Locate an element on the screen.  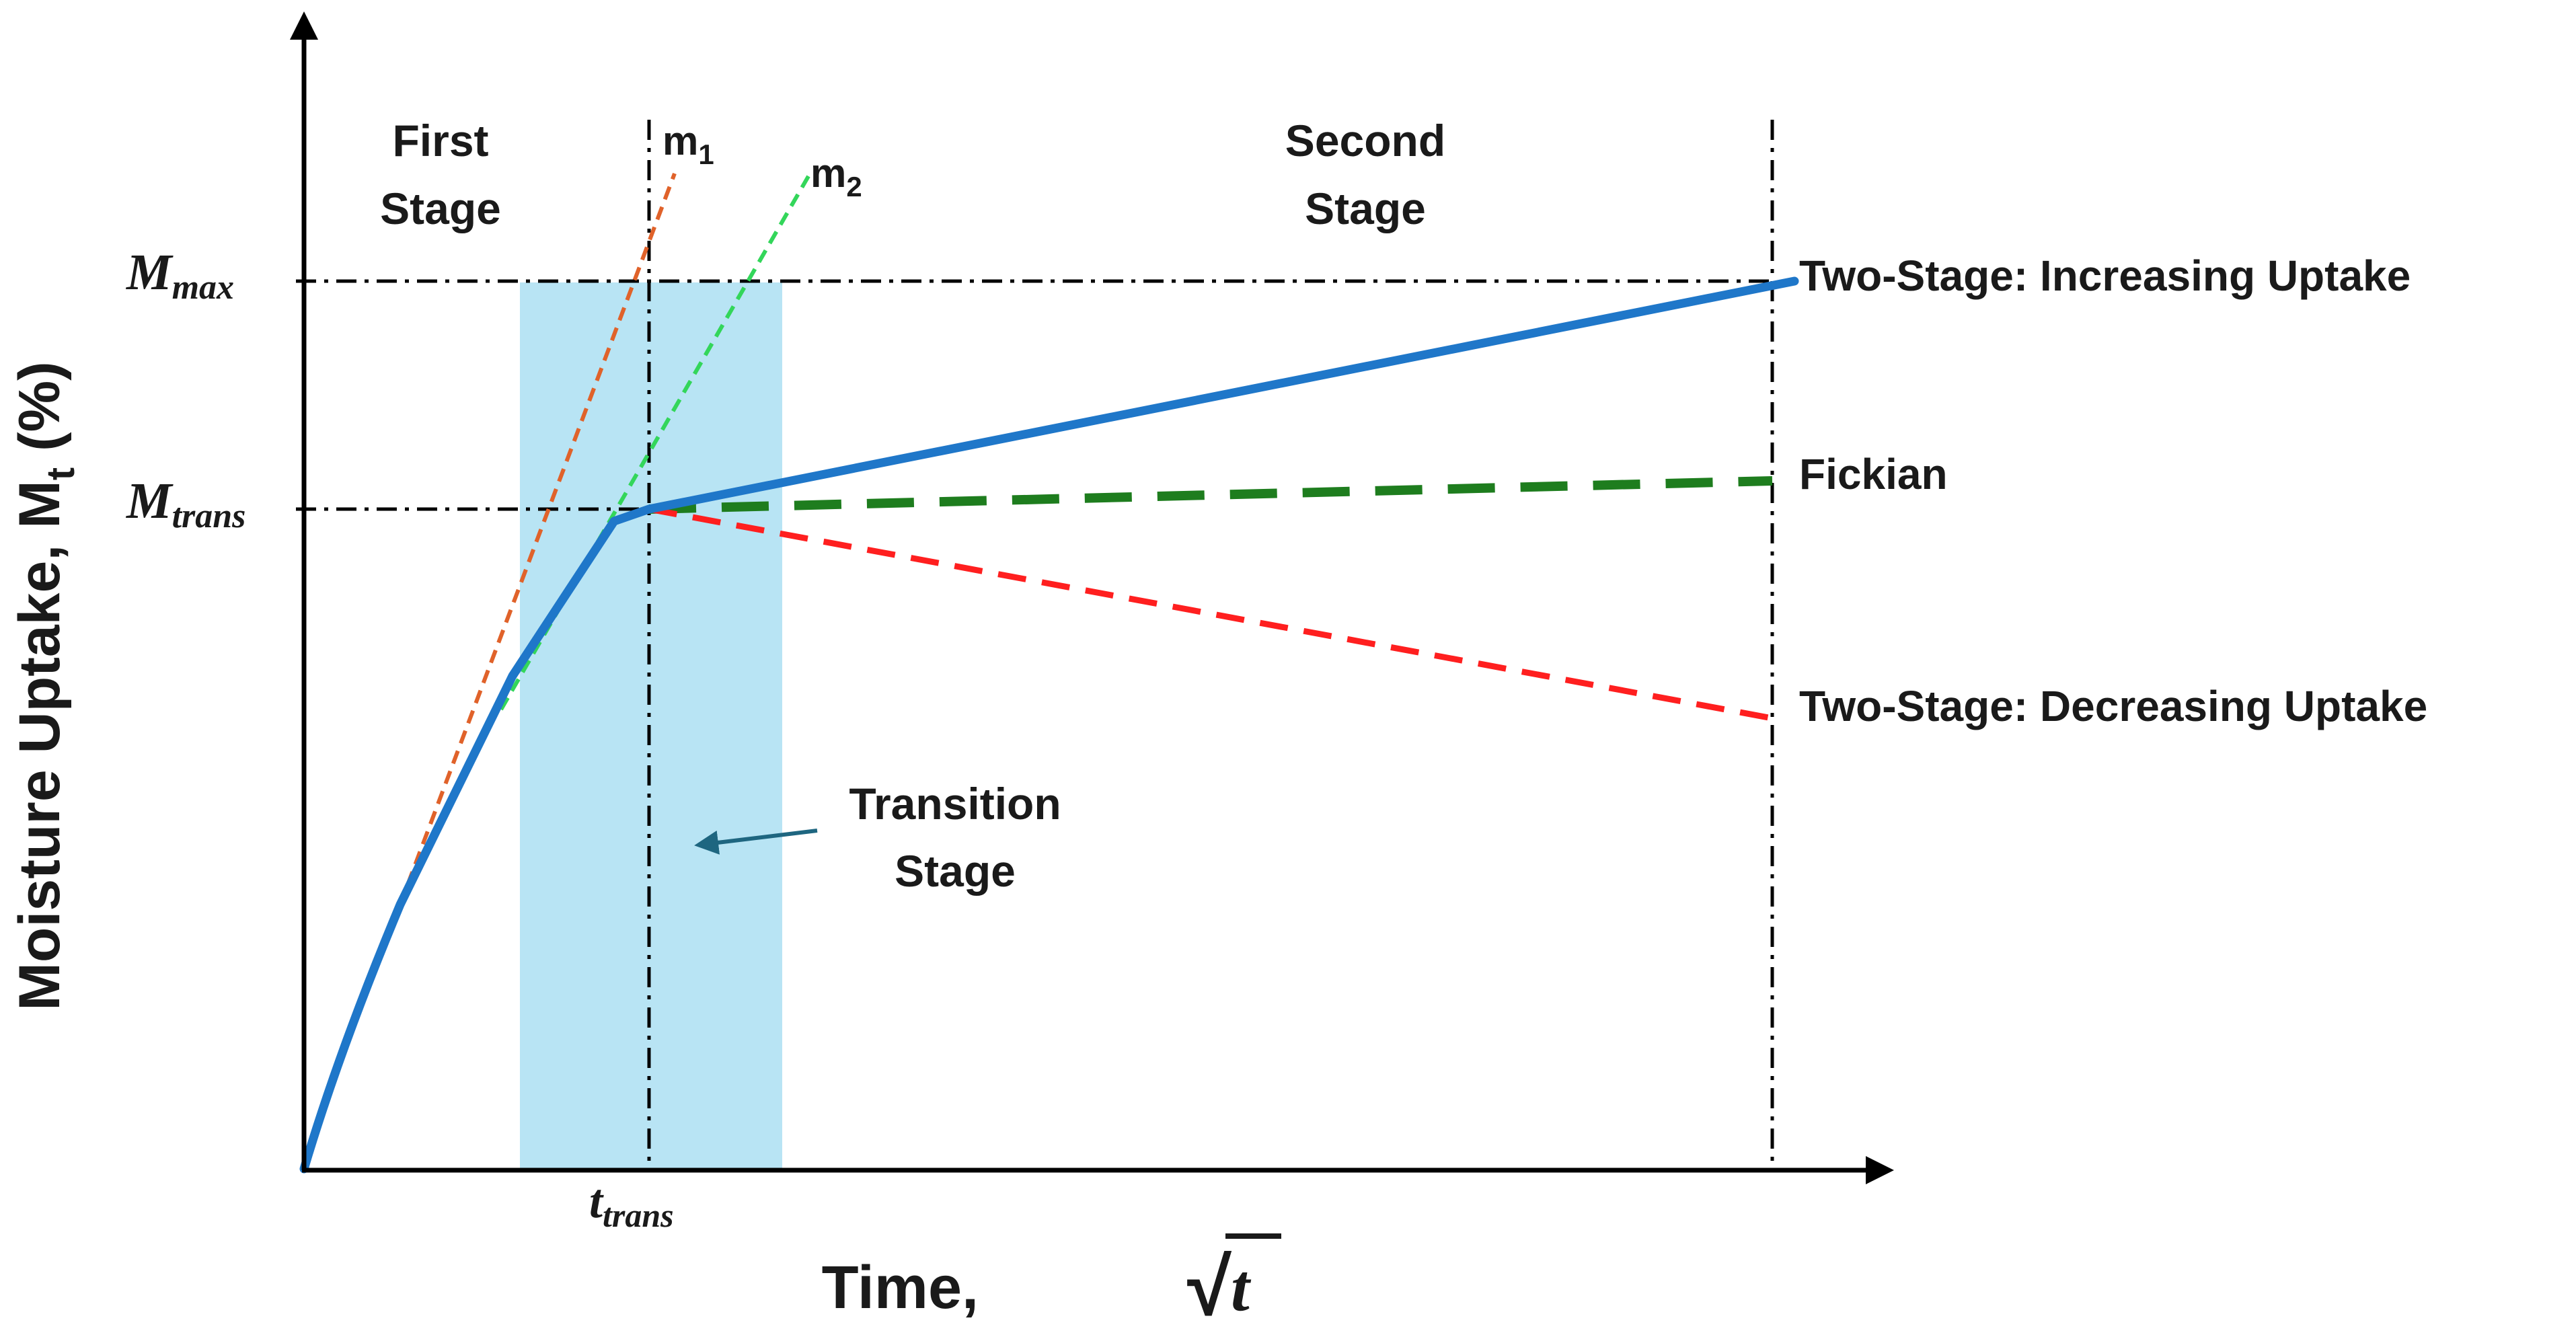
x-axis-variable: t is located at coordinates (1241, 1287).